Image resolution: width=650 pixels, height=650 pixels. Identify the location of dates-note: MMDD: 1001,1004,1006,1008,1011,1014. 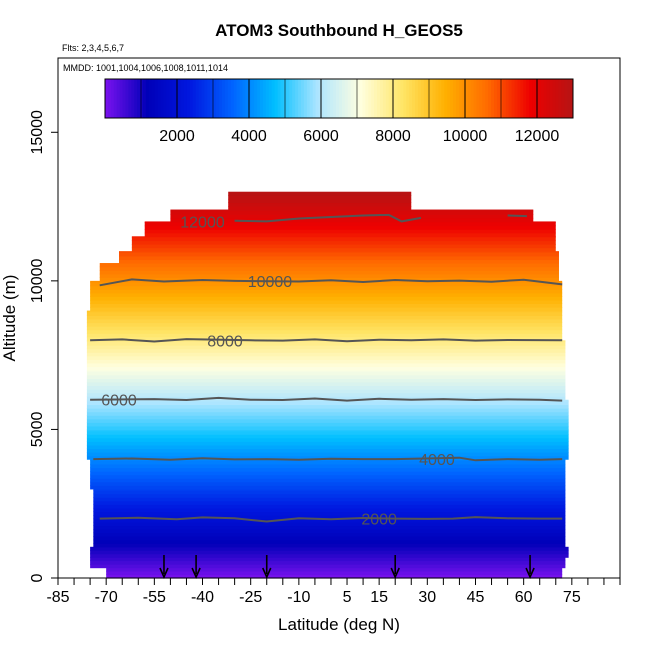
(145, 68).